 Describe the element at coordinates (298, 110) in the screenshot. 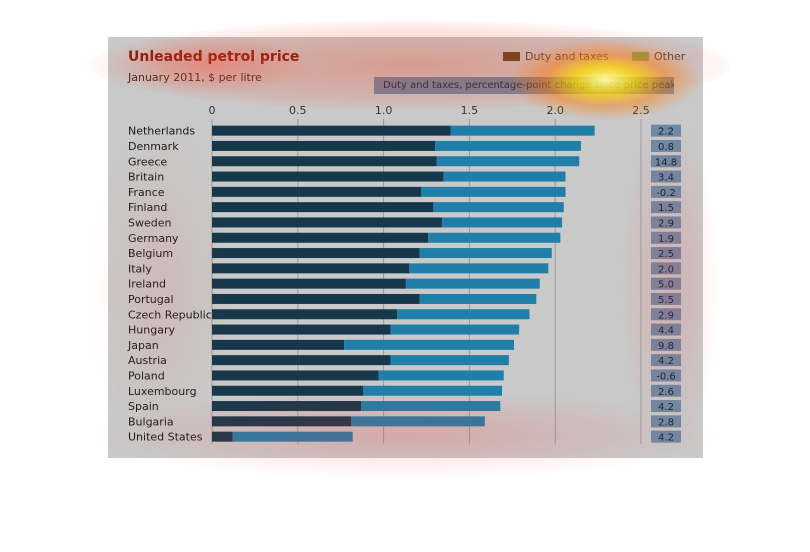

I see `x-tick-label: 0.5` at that location.